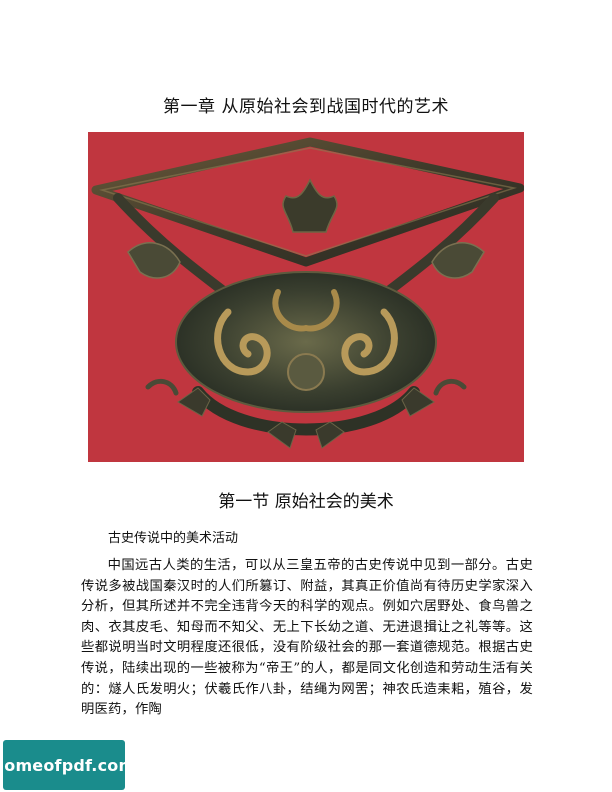 This screenshot has height=792, width=612. I want to click on subsection-title: 古史传说中的美术活动, so click(173, 538).